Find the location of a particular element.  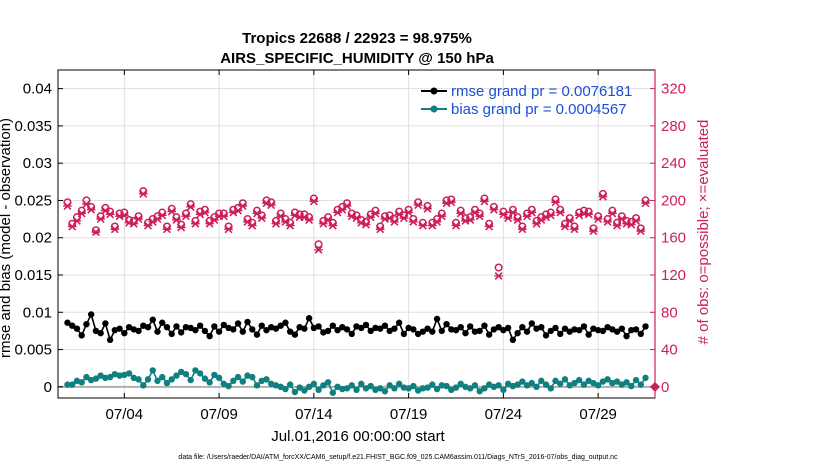

y-right-tick-label: 120 is located at coordinates (673, 275).